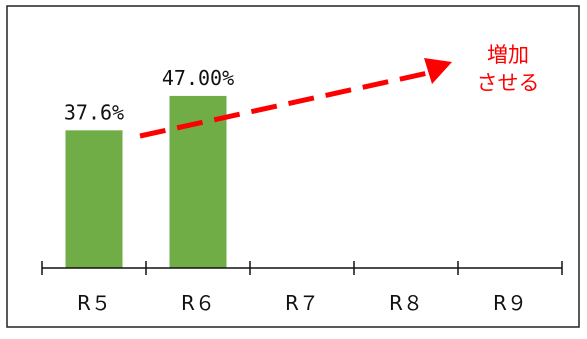 The width and height of the screenshot is (587, 339). What do you see at coordinates (94, 199) in the screenshot?
I see `bar` at bounding box center [94, 199].